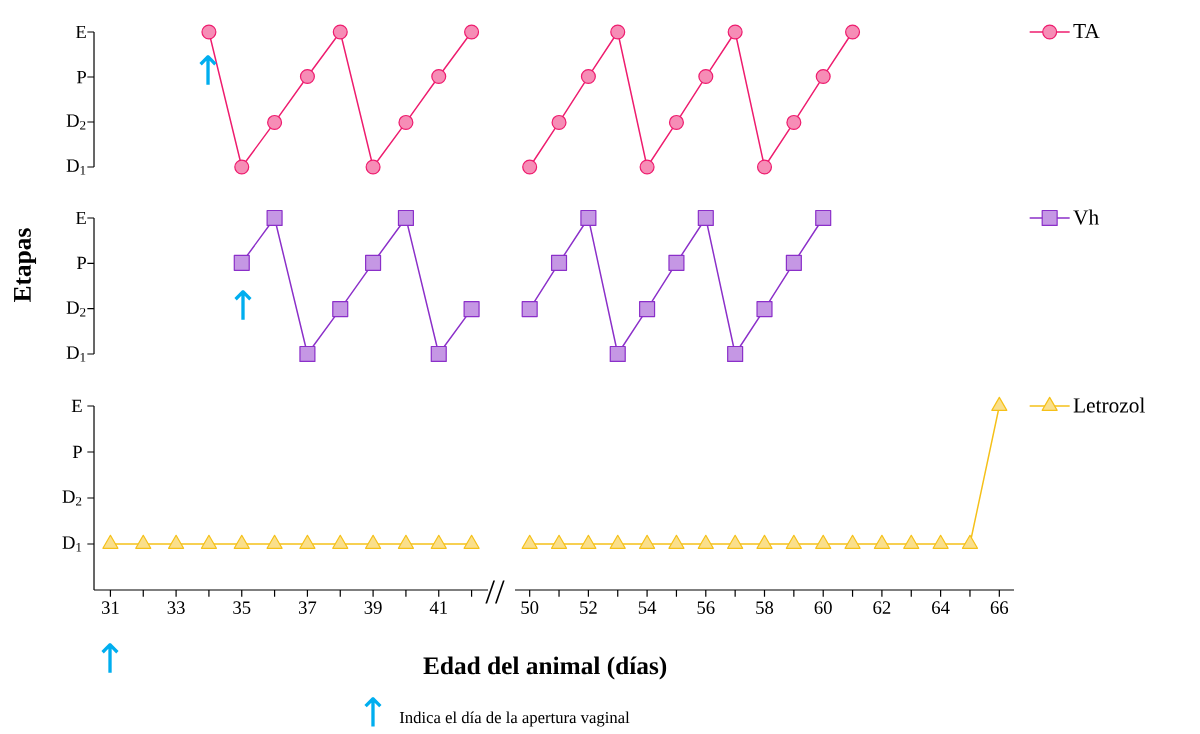 The height and width of the screenshot is (734, 1200). Describe the element at coordinates (1086, 31) in the screenshot. I see `legend-label: TA` at that location.